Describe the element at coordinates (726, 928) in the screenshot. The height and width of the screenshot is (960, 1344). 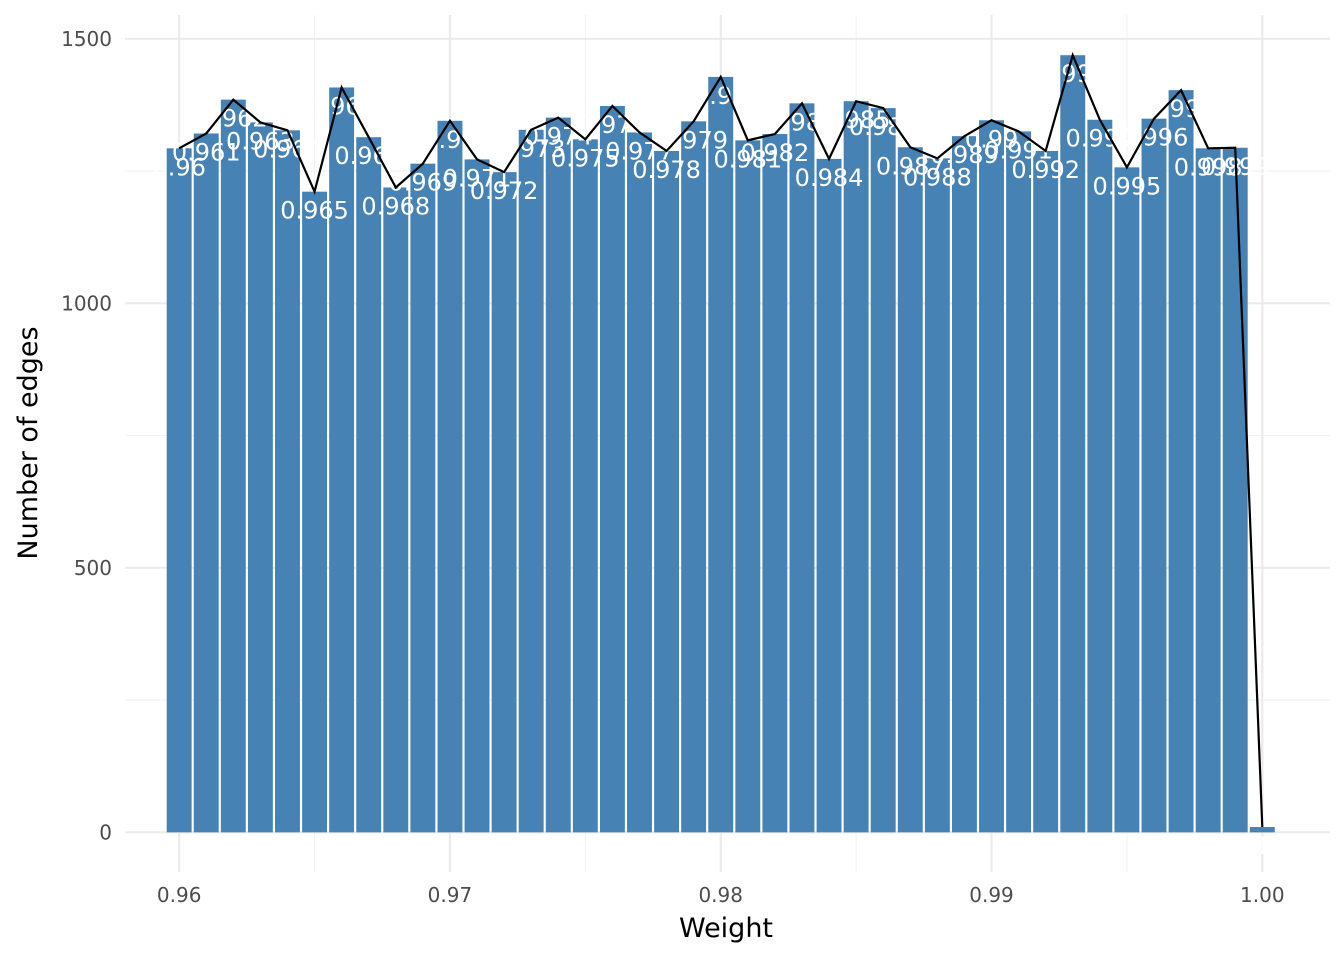
I see `x-axis-title: Weight` at that location.